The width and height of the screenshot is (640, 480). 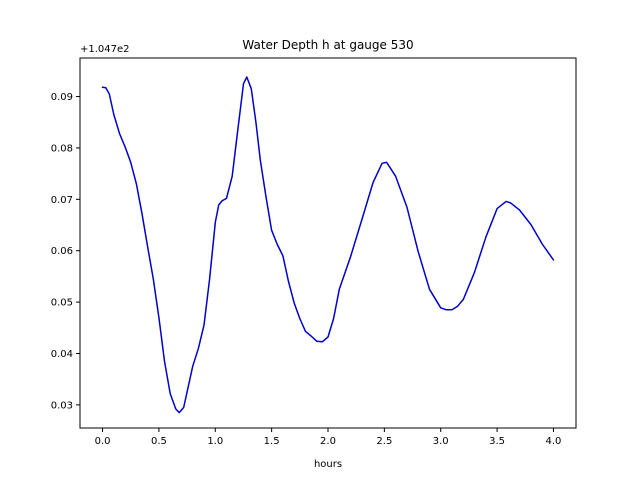 I want to click on x-tick-label: 4.0, so click(x=554, y=441).